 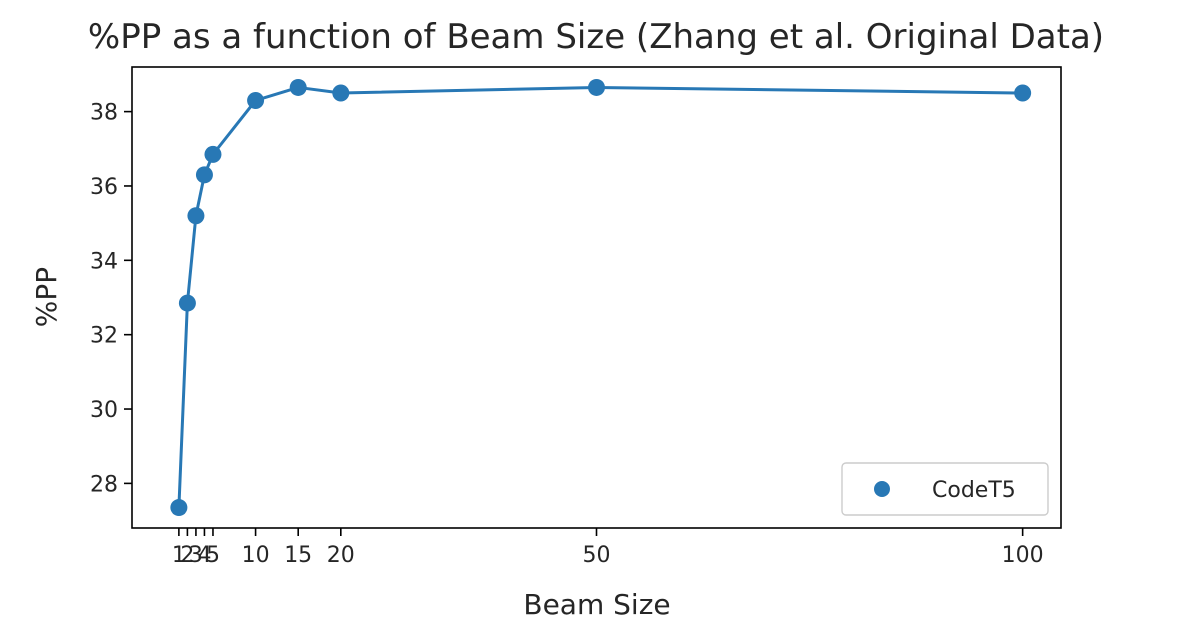 What do you see at coordinates (1023, 555) in the screenshot?
I see `x-tick-label: 100` at bounding box center [1023, 555].